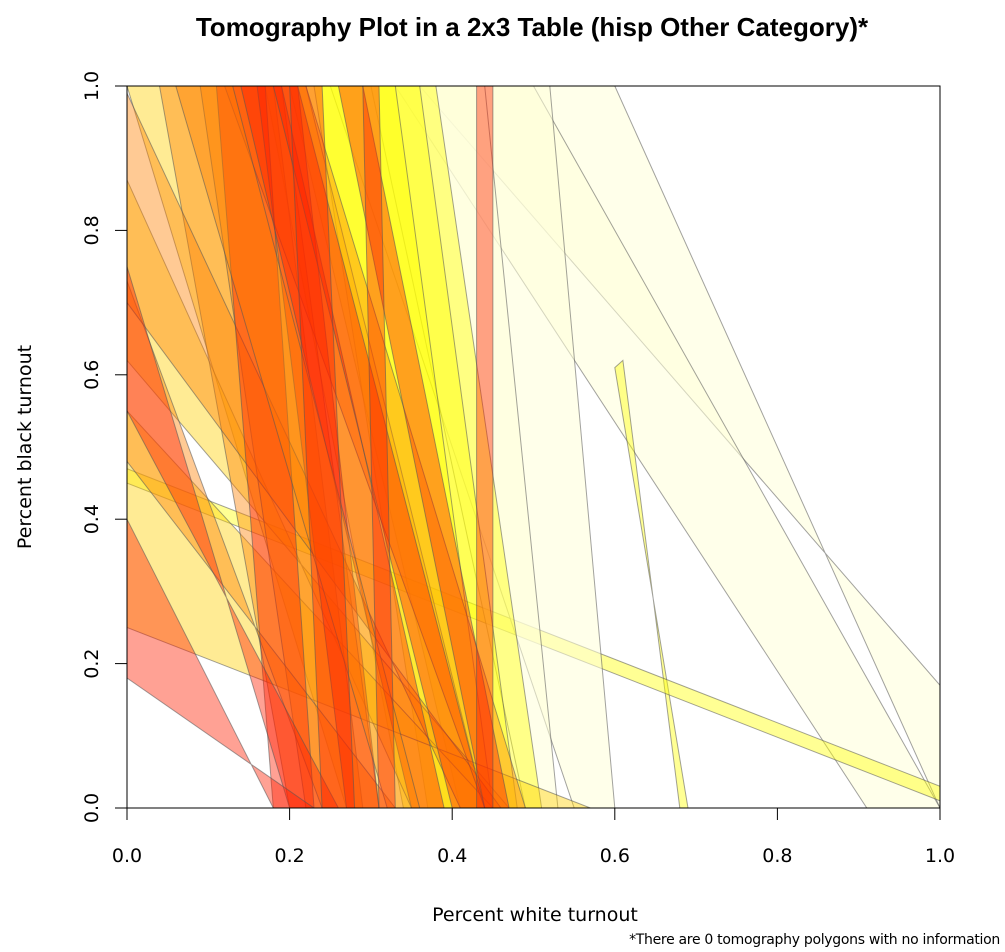 The width and height of the screenshot is (1005, 952). I want to click on x-tick-label: 0.4, so click(452, 856).